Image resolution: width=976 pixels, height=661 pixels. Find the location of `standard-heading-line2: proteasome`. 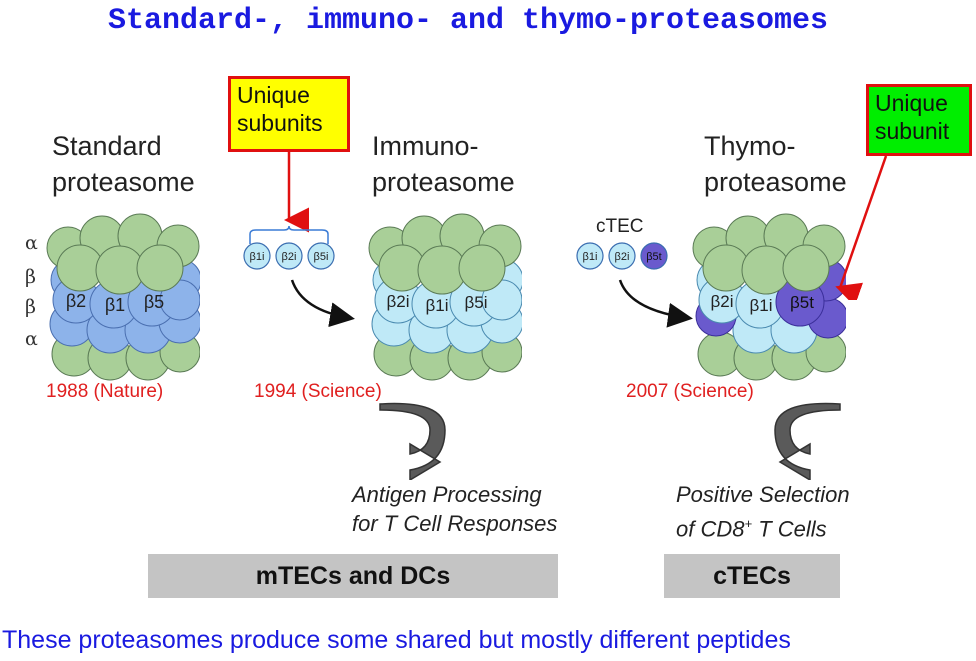

standard-heading-line2: proteasome is located at coordinates (123, 182).